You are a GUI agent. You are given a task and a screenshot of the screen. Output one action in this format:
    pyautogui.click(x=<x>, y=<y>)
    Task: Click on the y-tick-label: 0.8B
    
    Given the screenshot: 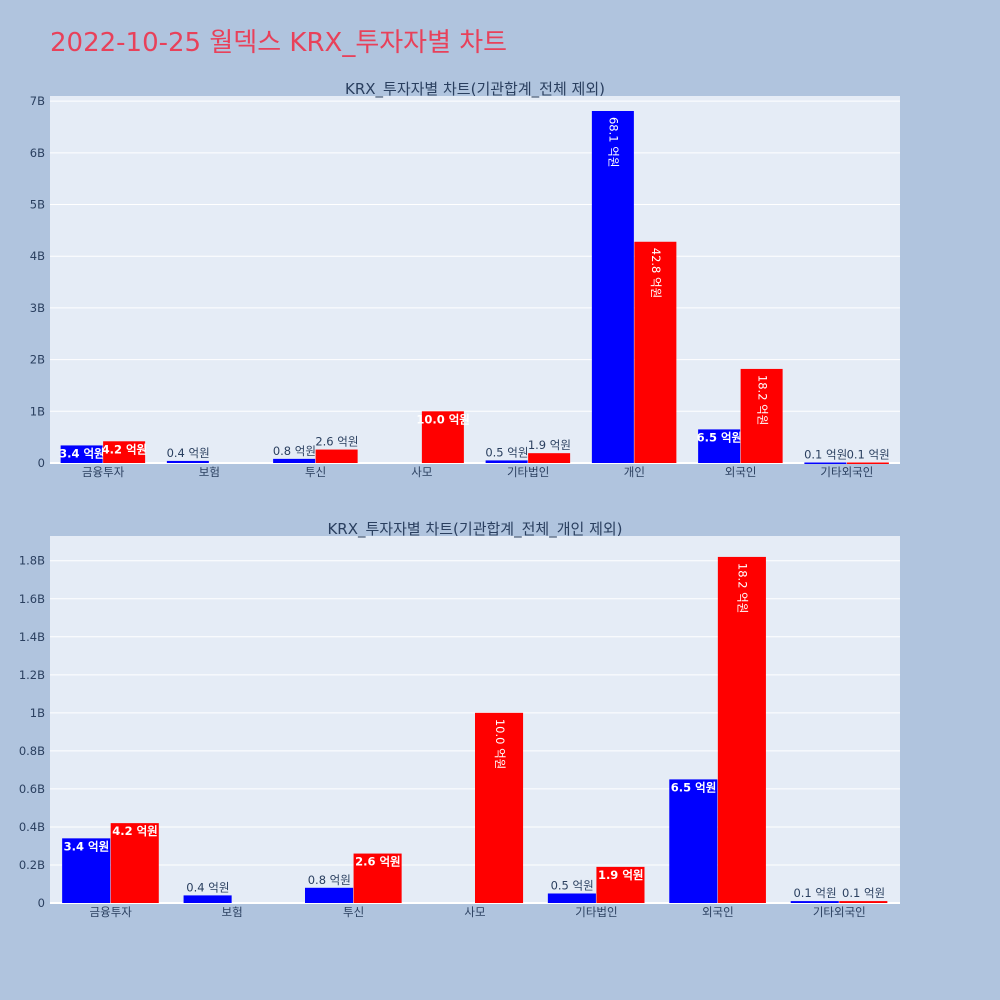 What is the action you would take?
    pyautogui.click(x=32, y=751)
    